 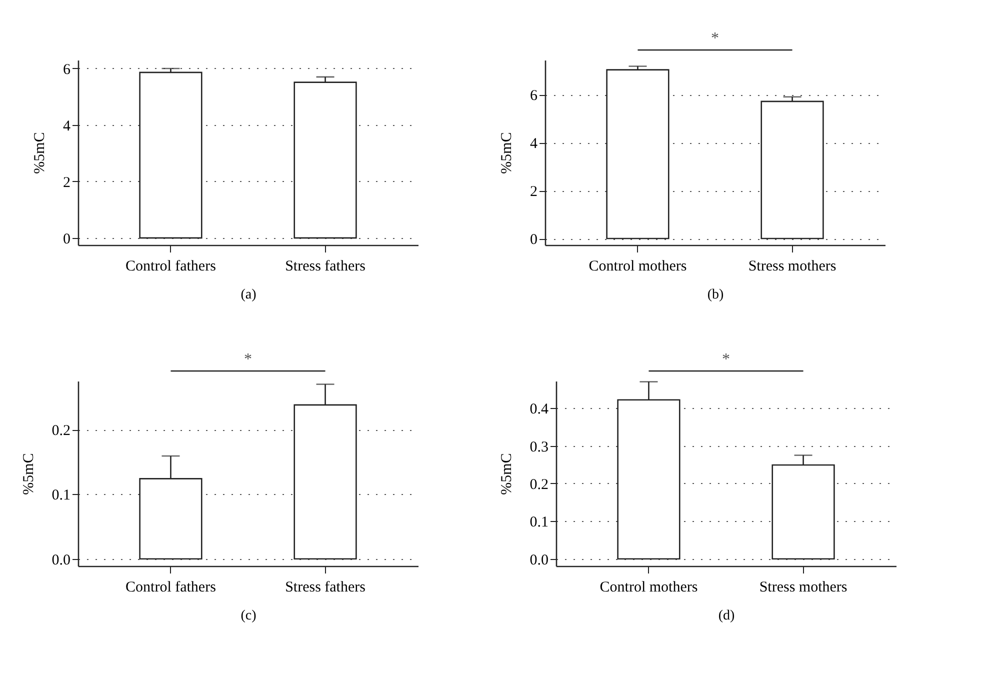 I want to click on y-tick-label: 0.3, so click(x=539, y=447).